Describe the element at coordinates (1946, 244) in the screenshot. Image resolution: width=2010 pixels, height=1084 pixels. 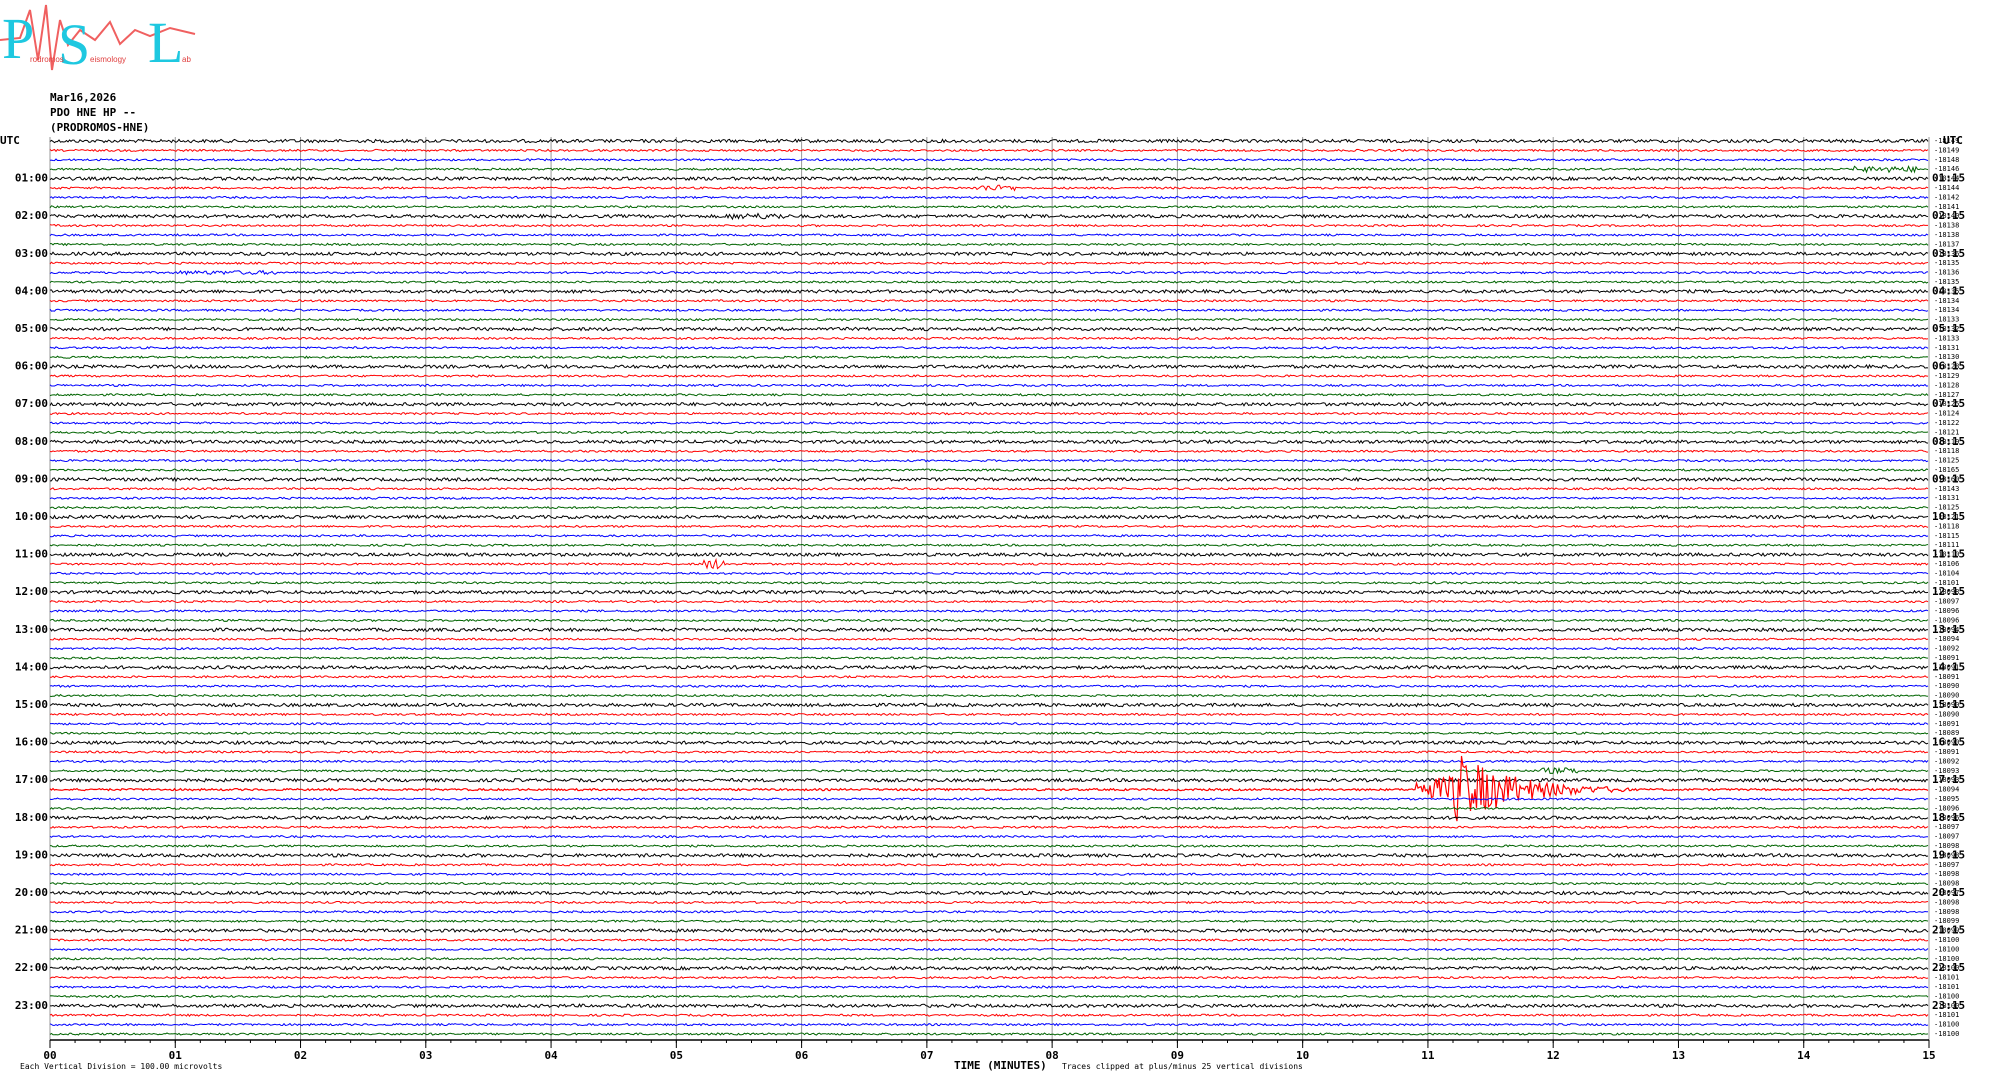
I see `trace-offset: -18137` at that location.